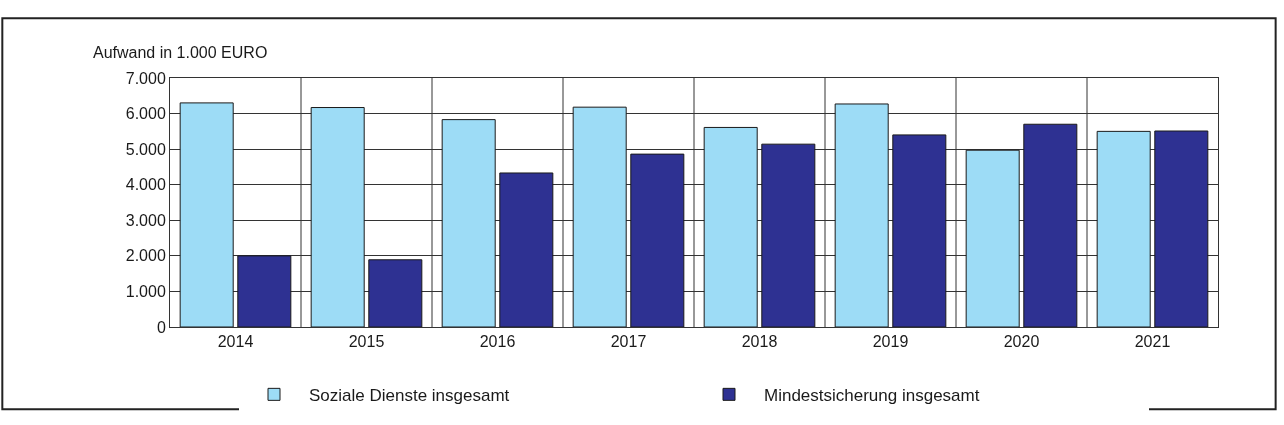  Describe the element at coordinates (145, 114) in the screenshot. I see `y-tick-label: 6.000` at that location.